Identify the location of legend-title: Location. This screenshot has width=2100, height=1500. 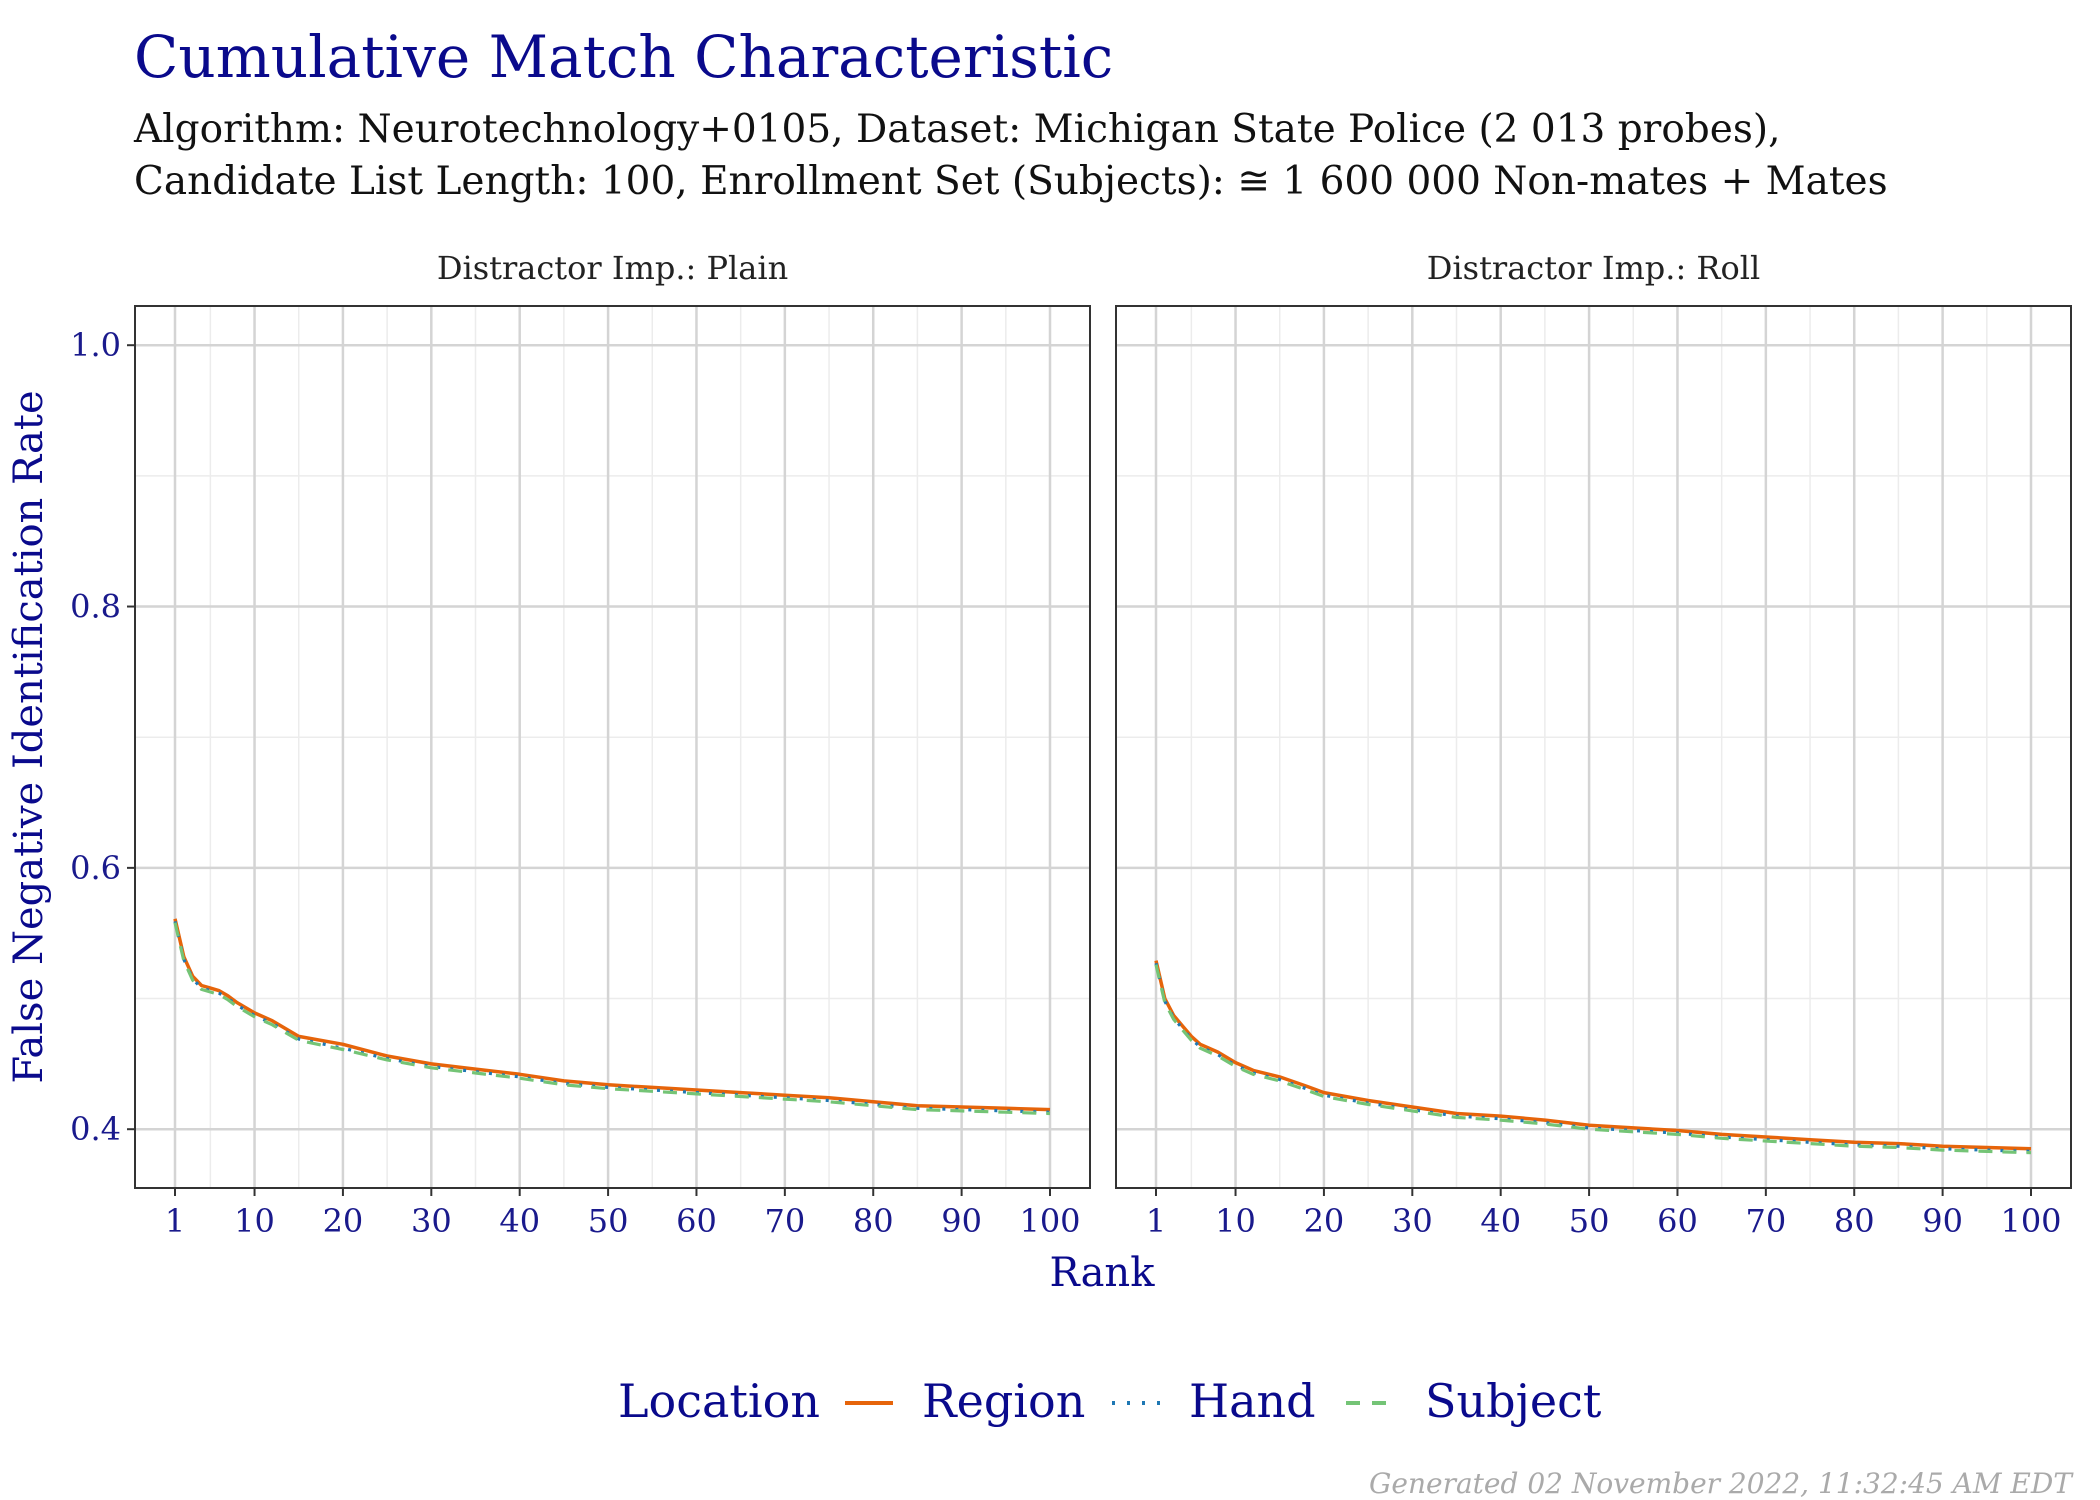
(719, 1401).